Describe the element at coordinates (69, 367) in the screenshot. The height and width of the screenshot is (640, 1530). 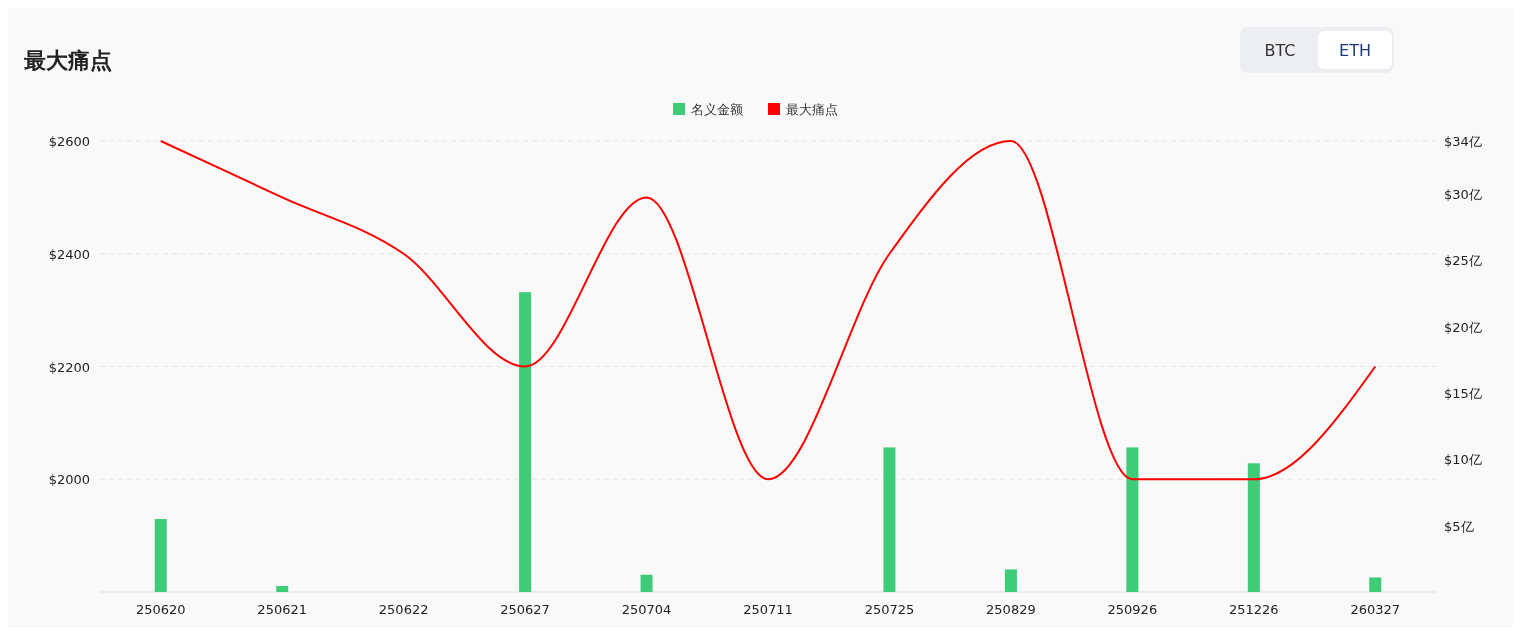
I see `y-tick-label: $2200` at that location.